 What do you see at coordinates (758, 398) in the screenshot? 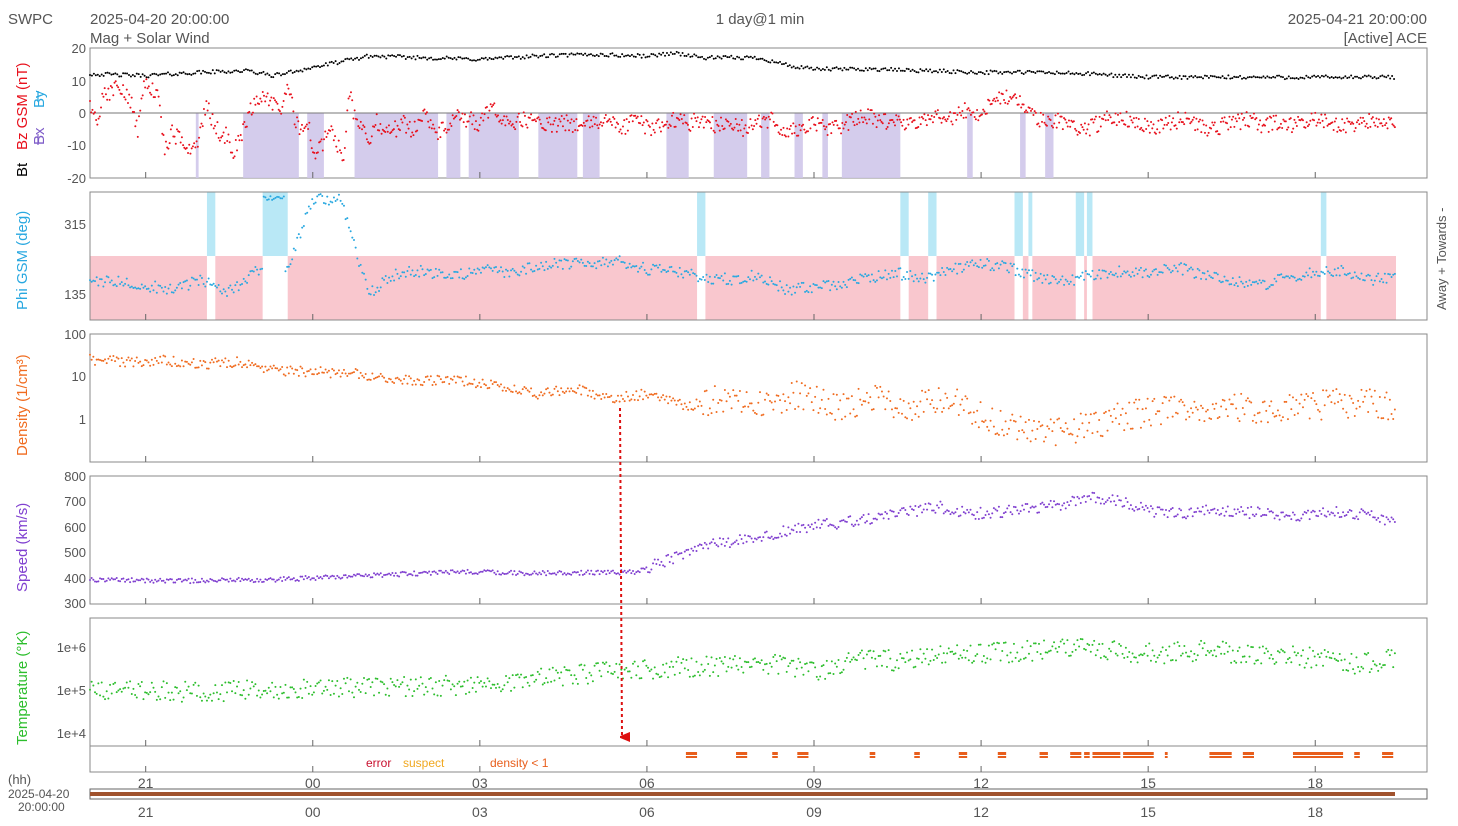
I see `density-panel-frame` at bounding box center [758, 398].